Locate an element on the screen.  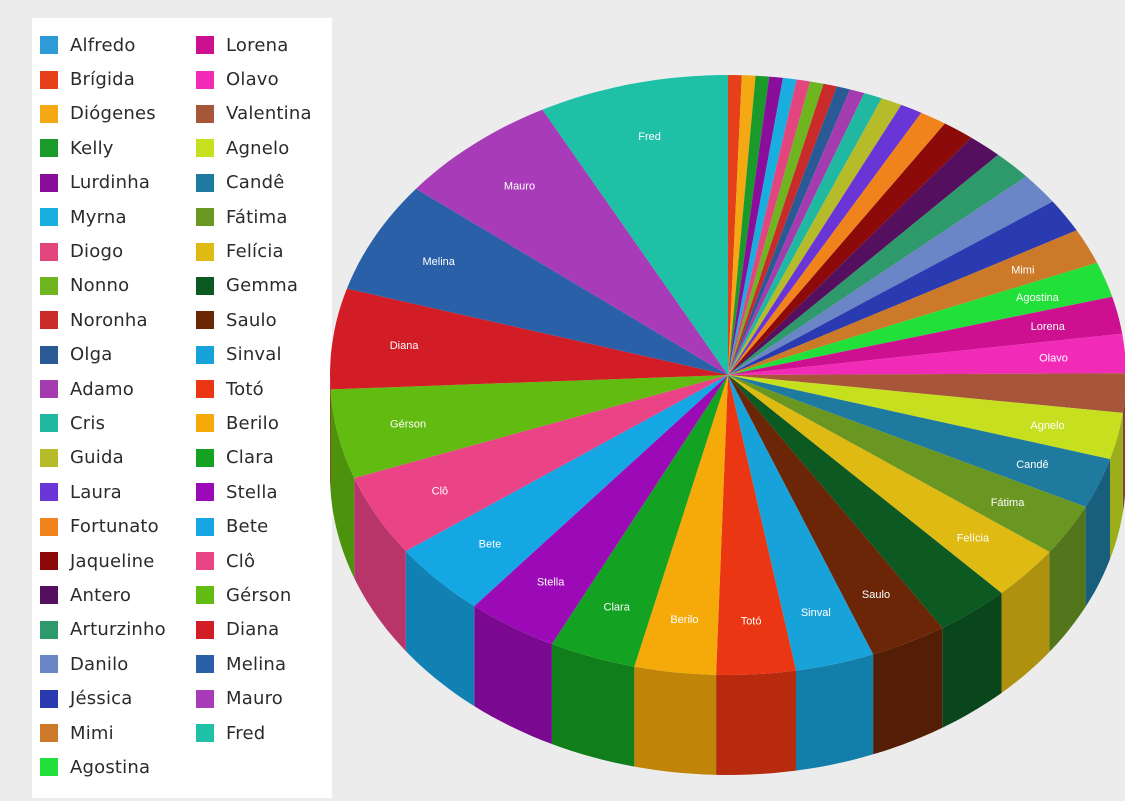
legend-item: Fred is located at coordinates (254, 733).